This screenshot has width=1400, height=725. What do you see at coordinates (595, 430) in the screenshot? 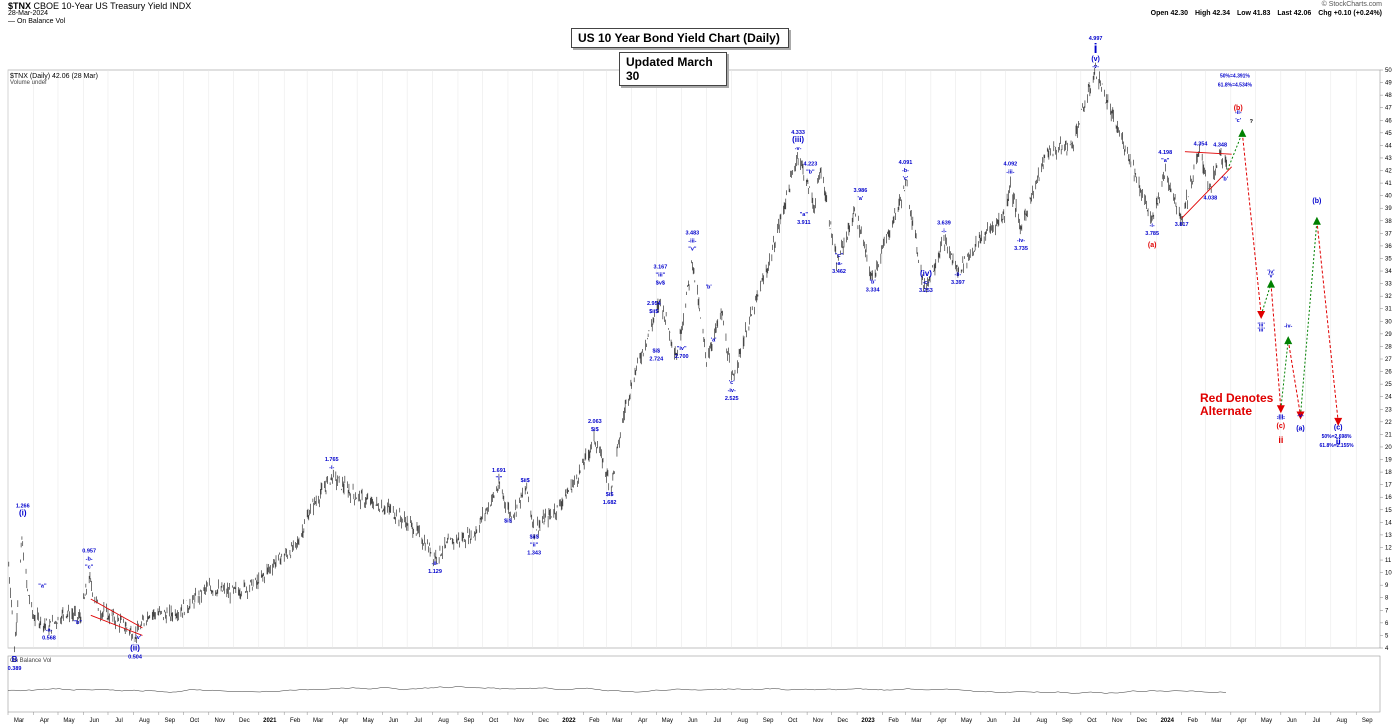
I see `wave-label: $i$` at bounding box center [595, 430].